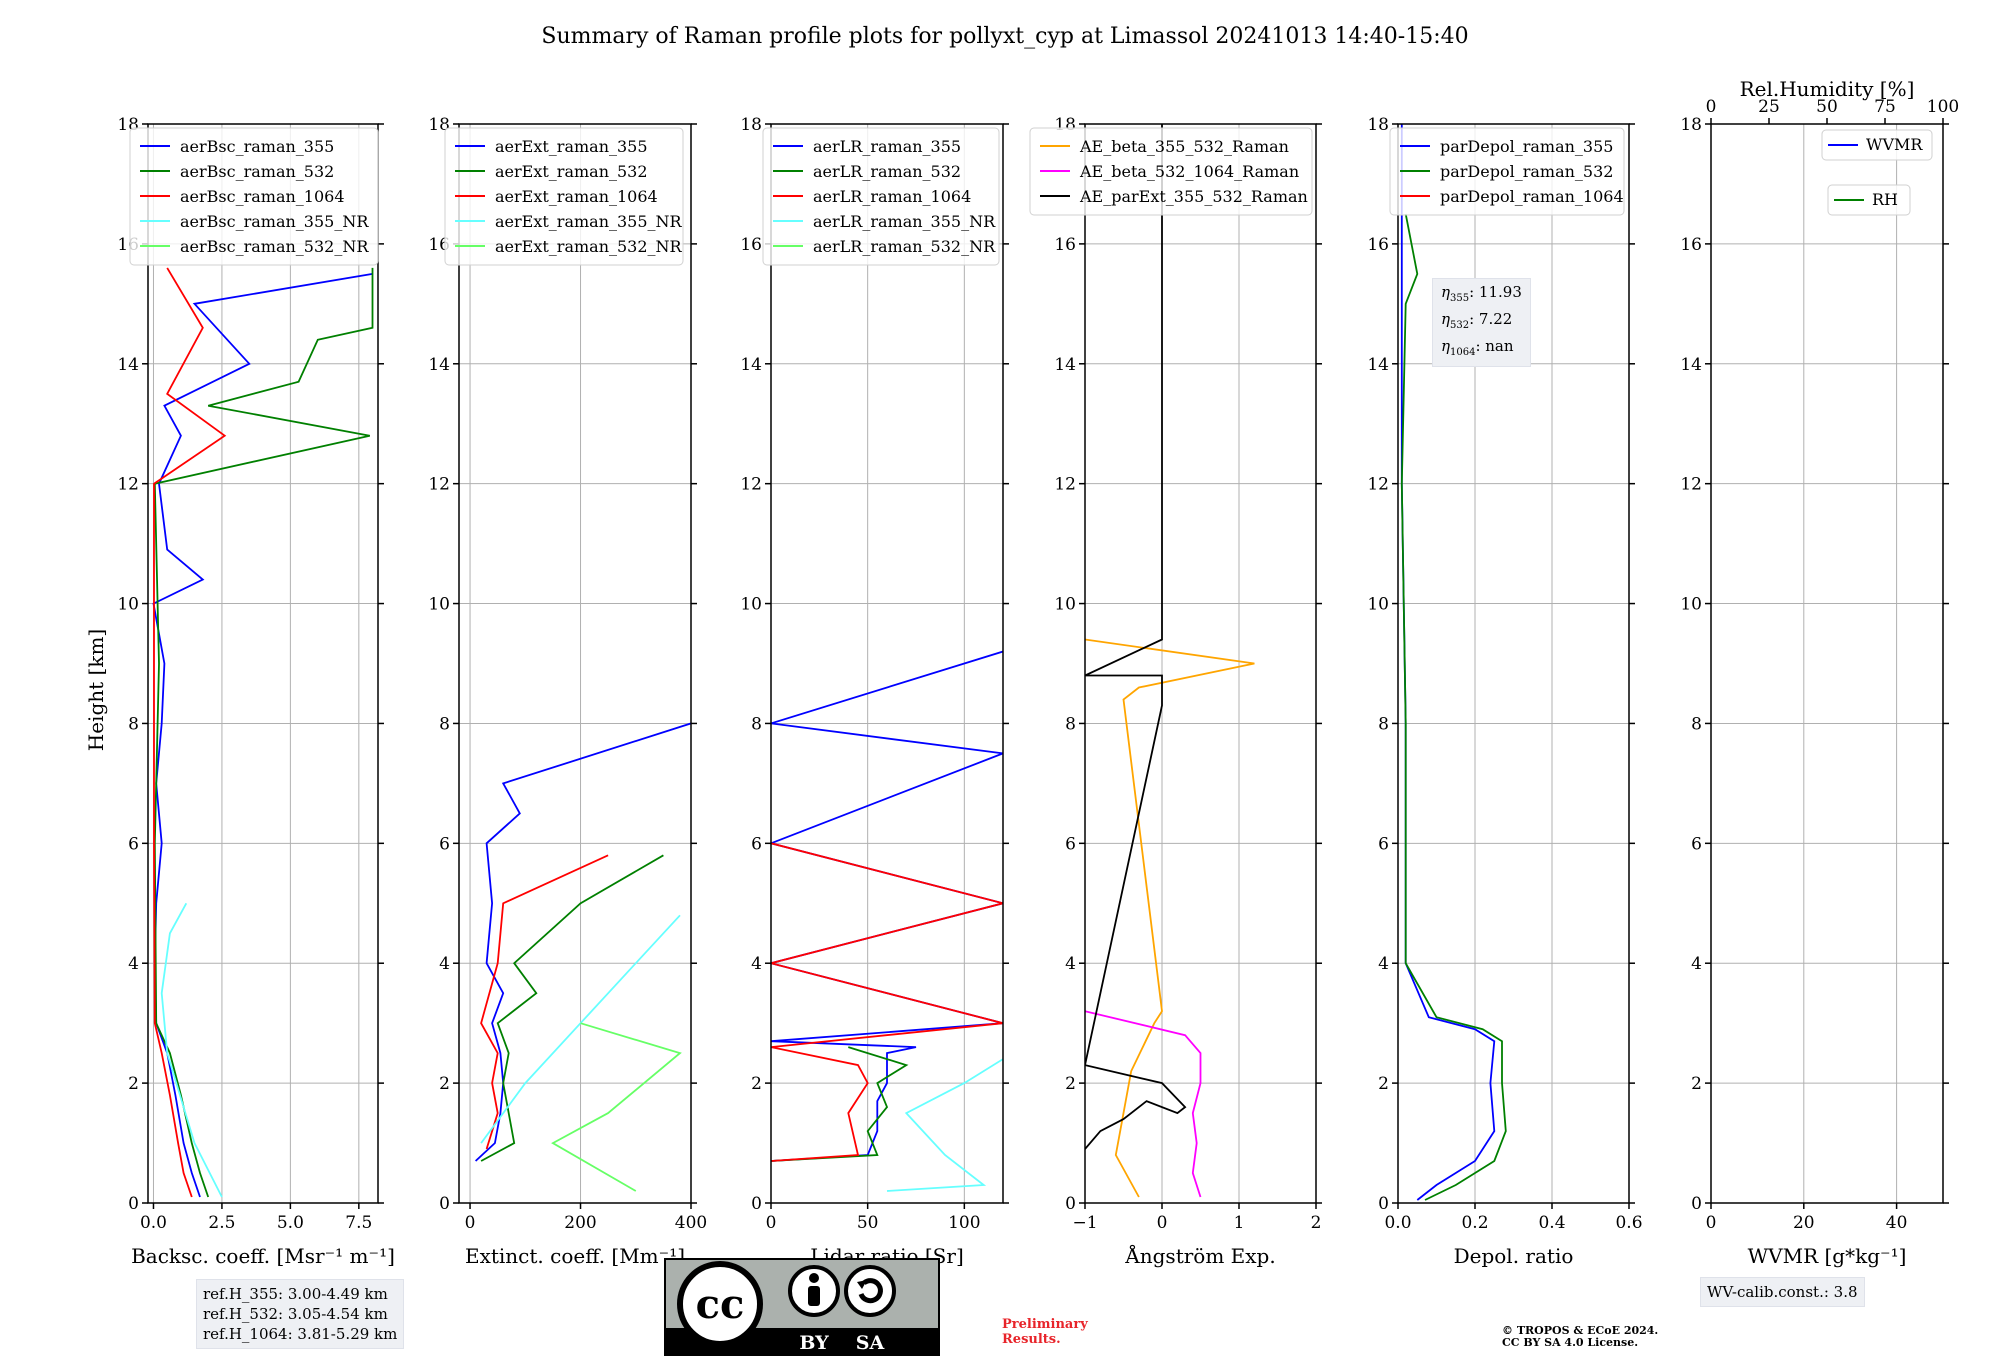 The height and width of the screenshot is (1360, 2000). I want to click on legend-label: aerLR_raman_532, so click(887, 171).